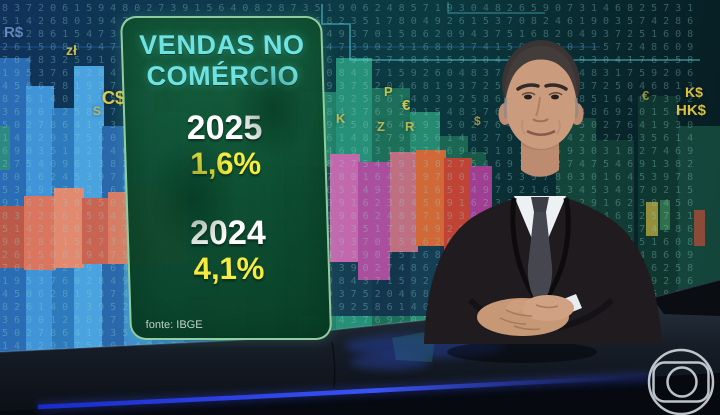 This screenshot has width=720, height=415. I want to click on tie, so click(540, 251).